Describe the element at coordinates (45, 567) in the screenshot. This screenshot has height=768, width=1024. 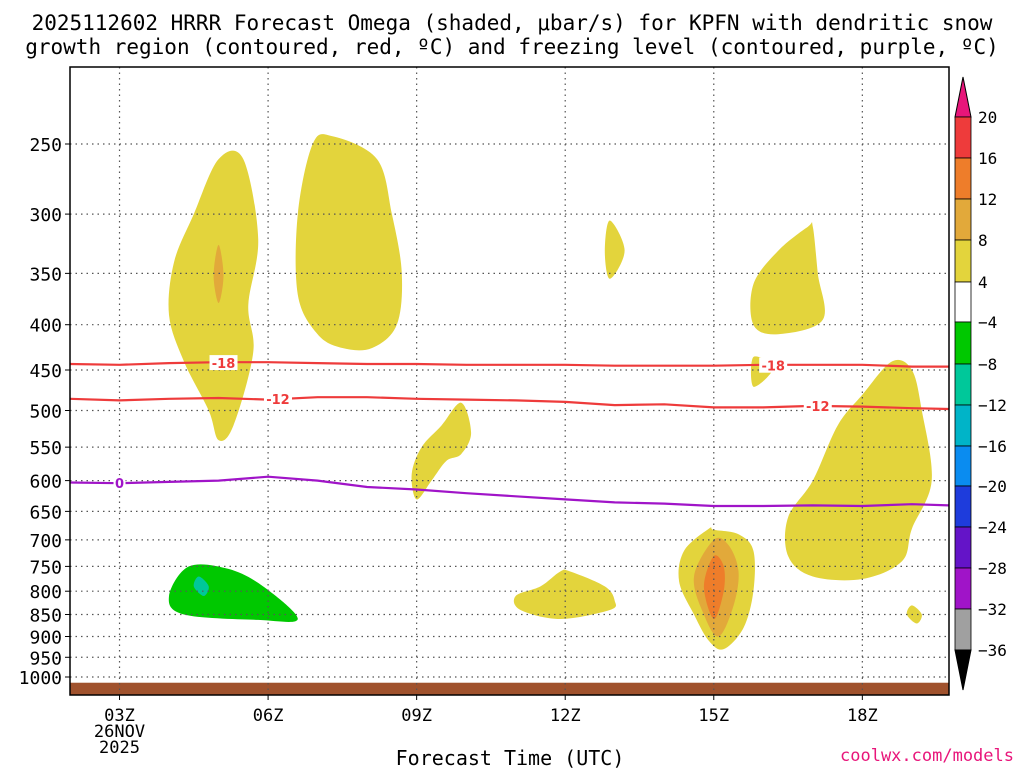
I see `y-tick-label-750: 750` at that location.